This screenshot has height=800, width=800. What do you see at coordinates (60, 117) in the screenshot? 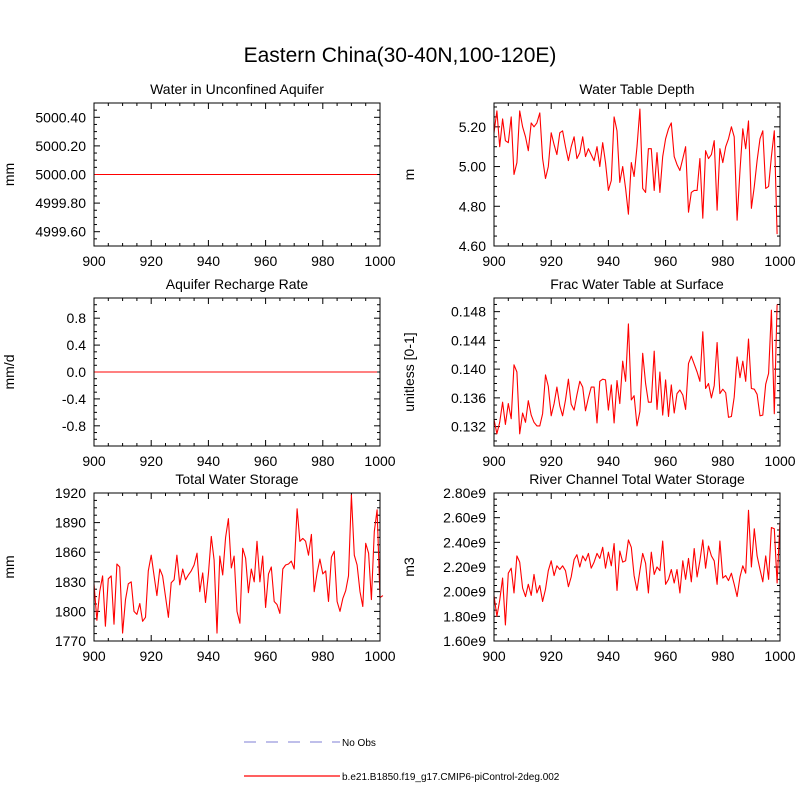
I see `y-tick-label: 5000.40` at bounding box center [60, 117].